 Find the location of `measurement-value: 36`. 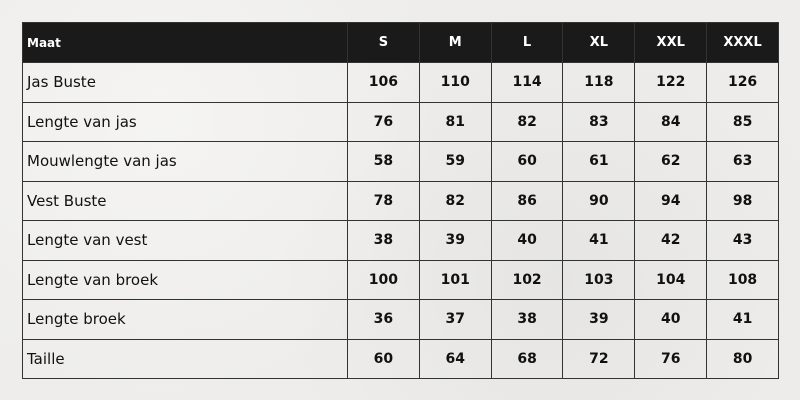

measurement-value: 36 is located at coordinates (383, 319).